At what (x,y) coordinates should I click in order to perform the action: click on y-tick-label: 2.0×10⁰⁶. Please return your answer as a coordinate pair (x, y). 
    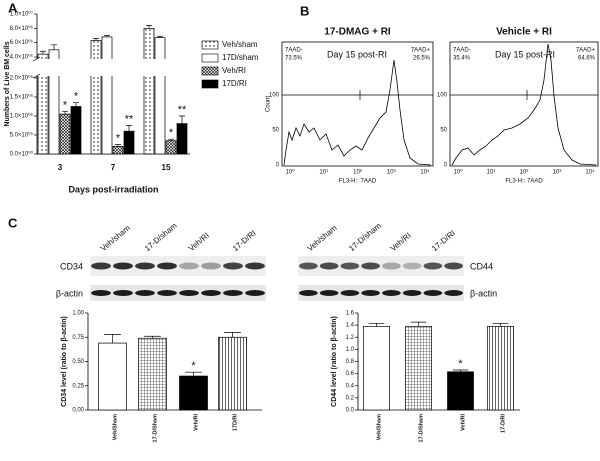
    Looking at the image, I should click on (22, 78).